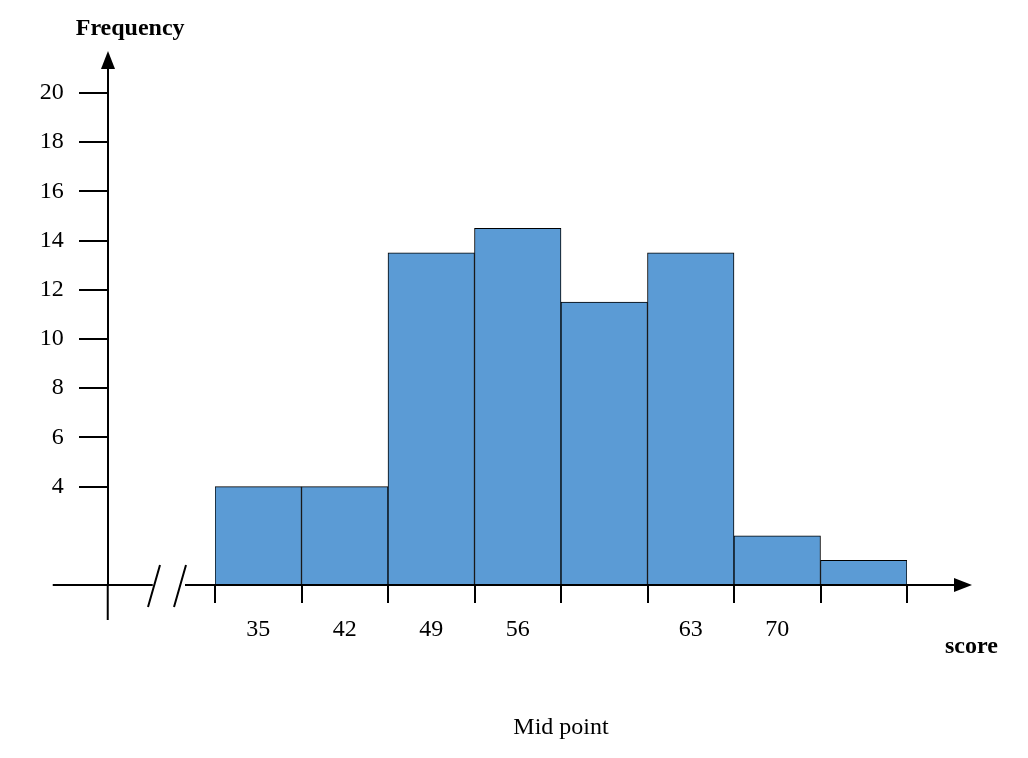  Describe the element at coordinates (57, 484) in the screenshot. I see `y-tick-label: 4` at that location.